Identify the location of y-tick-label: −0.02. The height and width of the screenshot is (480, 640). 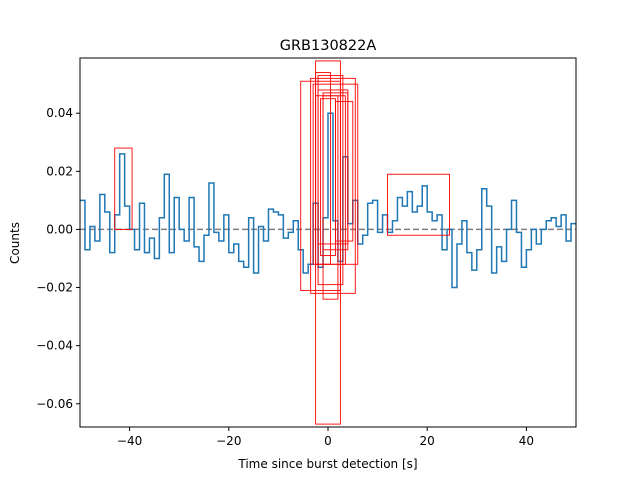
(54, 288).